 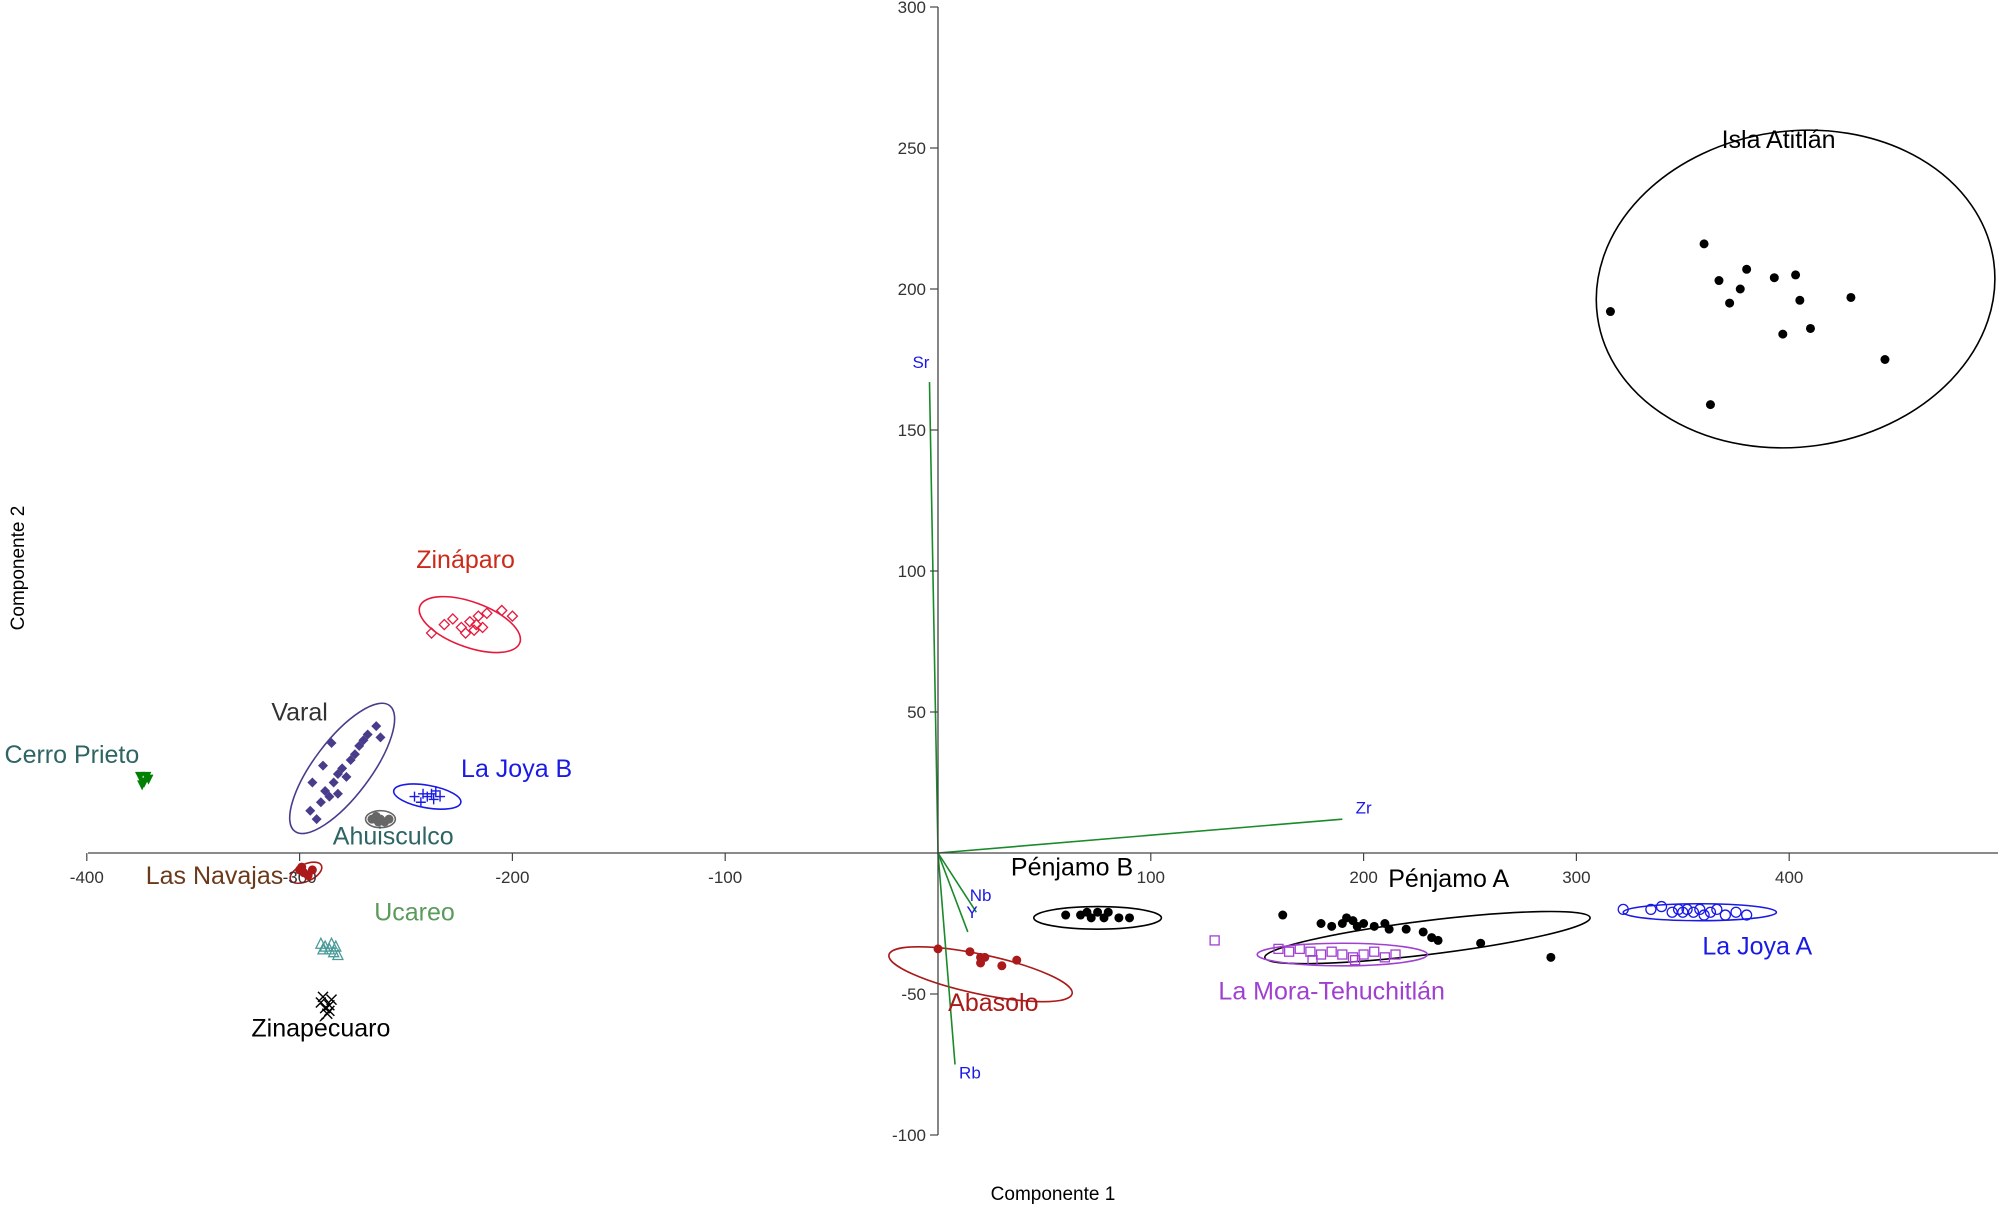 What do you see at coordinates (912, 148) in the screenshot?
I see `y-tick-label: 250` at bounding box center [912, 148].